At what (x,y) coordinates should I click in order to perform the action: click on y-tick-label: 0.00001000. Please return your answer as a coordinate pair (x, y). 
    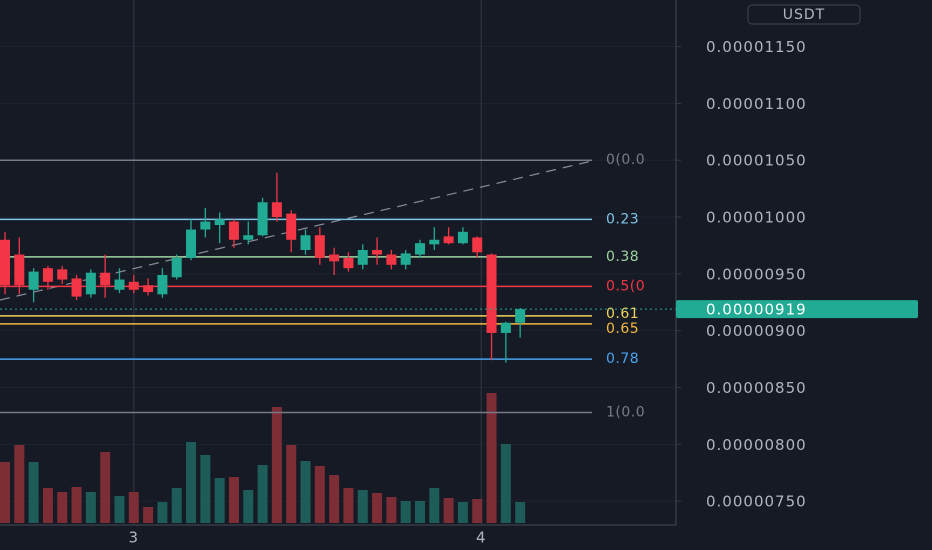
    Looking at the image, I should click on (756, 218).